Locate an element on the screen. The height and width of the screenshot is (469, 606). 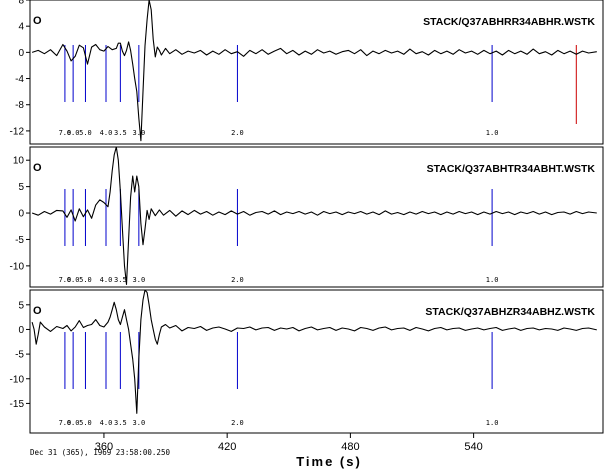
x-axis-label: Time (s) is located at coordinates (329, 461).